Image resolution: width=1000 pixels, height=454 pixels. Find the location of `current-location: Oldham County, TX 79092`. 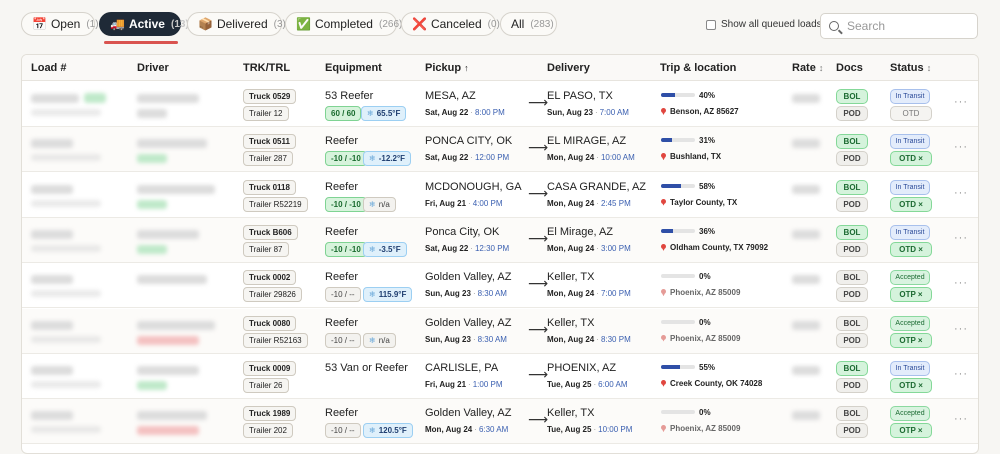

current-location: Oldham County, TX 79092 is located at coordinates (714, 247).